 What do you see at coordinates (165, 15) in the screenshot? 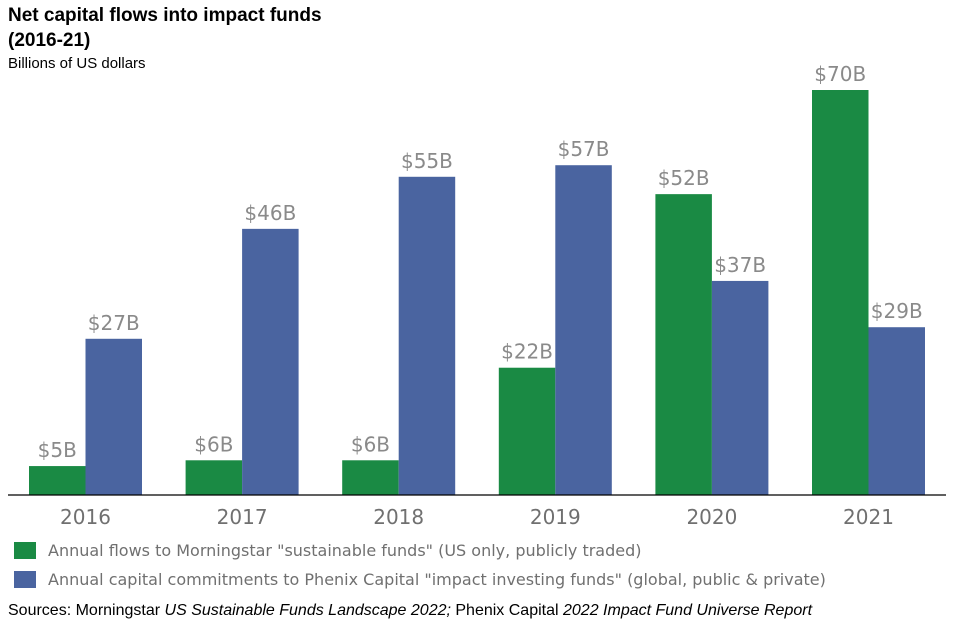
I see `chart-title-line-1: Net capital flows into impact funds` at bounding box center [165, 15].